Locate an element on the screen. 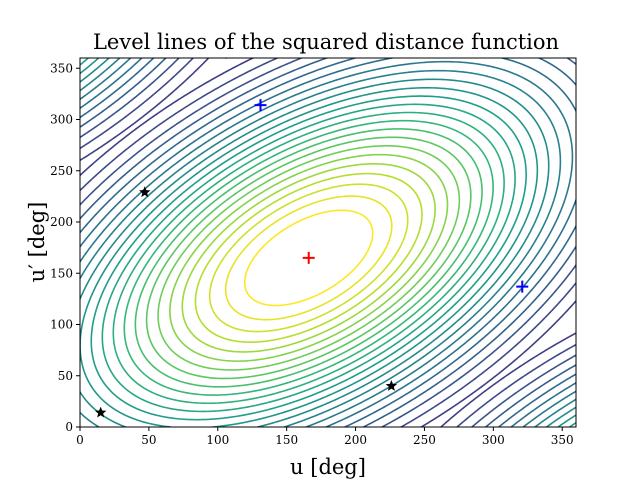 This screenshot has width=640, height=480. x-axis-ticks: 0 50 100 150 200 250 300 350 is located at coordinates (325, 437).